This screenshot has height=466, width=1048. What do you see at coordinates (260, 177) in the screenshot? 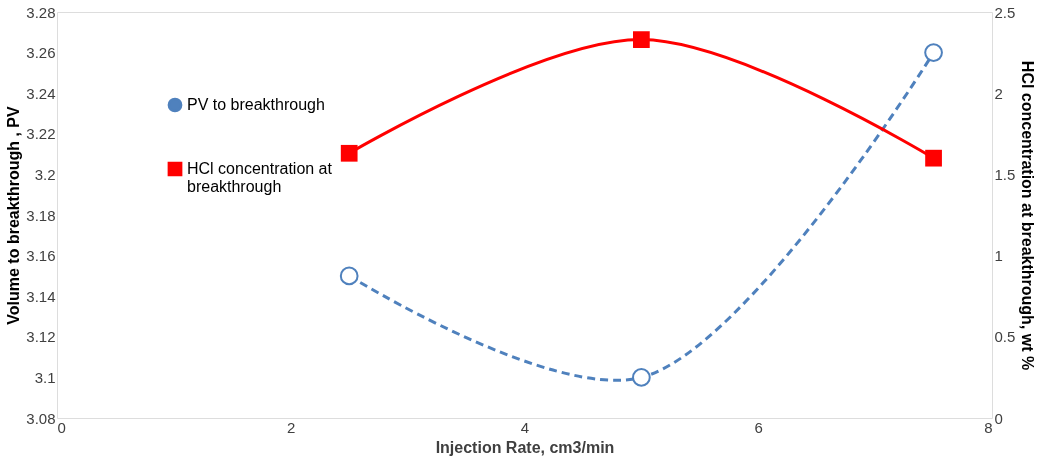
I see `legend-label: HCl concentration at breakthrough` at bounding box center [260, 177].